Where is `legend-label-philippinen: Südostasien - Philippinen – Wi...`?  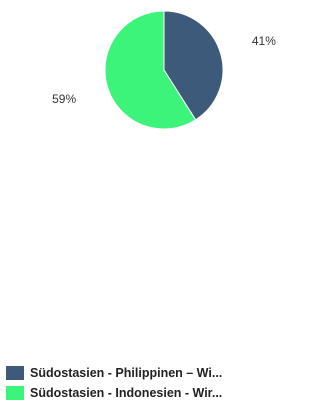
legend-label-philippinen: Südostasien - Philippinen – Wi... is located at coordinates (126, 373).